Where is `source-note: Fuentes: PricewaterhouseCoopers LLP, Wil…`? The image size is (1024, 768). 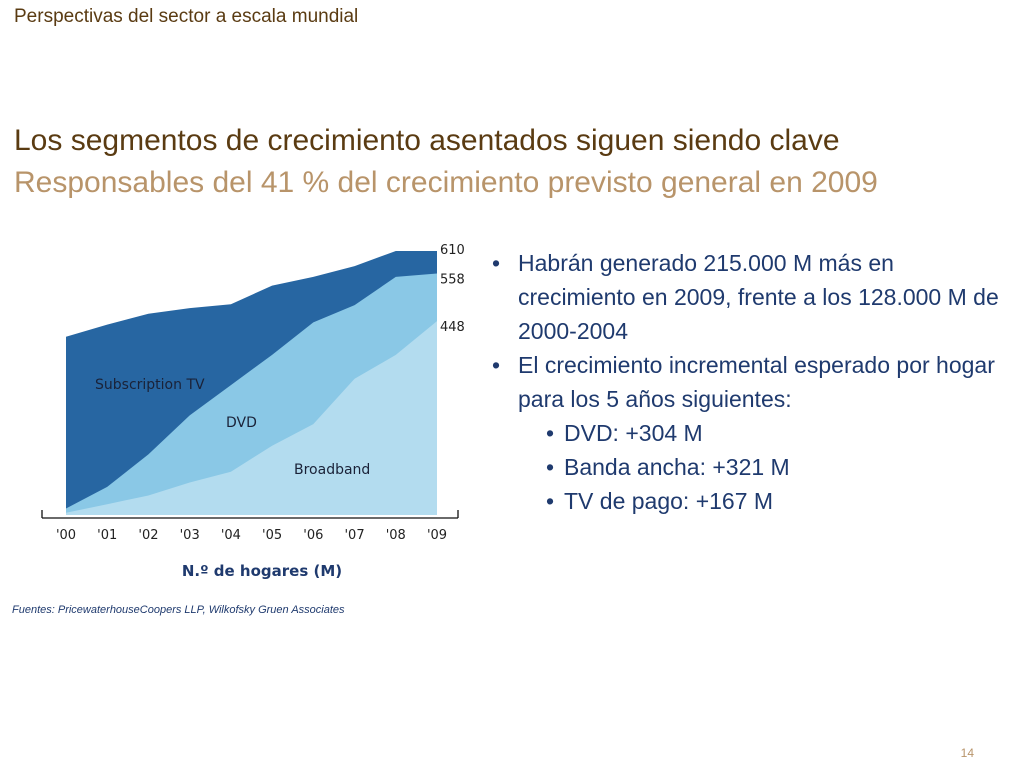
source-note: Fuentes: PricewaterhouseCoopers LLP, Wil… is located at coordinates (178, 610).